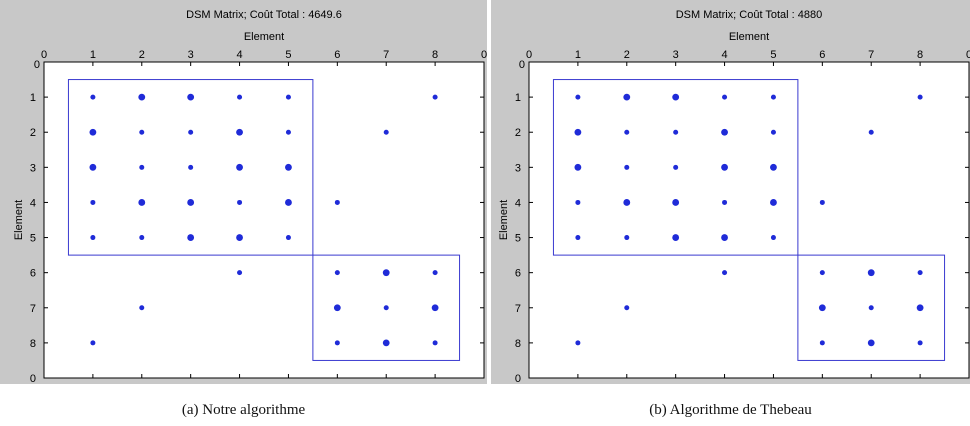 The height and width of the screenshot is (426, 970). I want to click on x-tick-label: 5, so click(288, 55).